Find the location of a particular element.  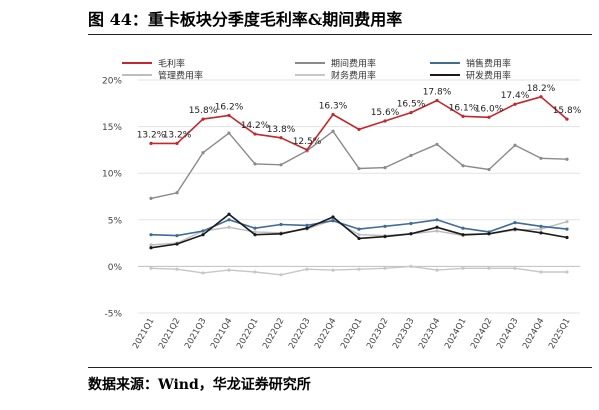

y-tick-label: -5% is located at coordinates (113, 315).